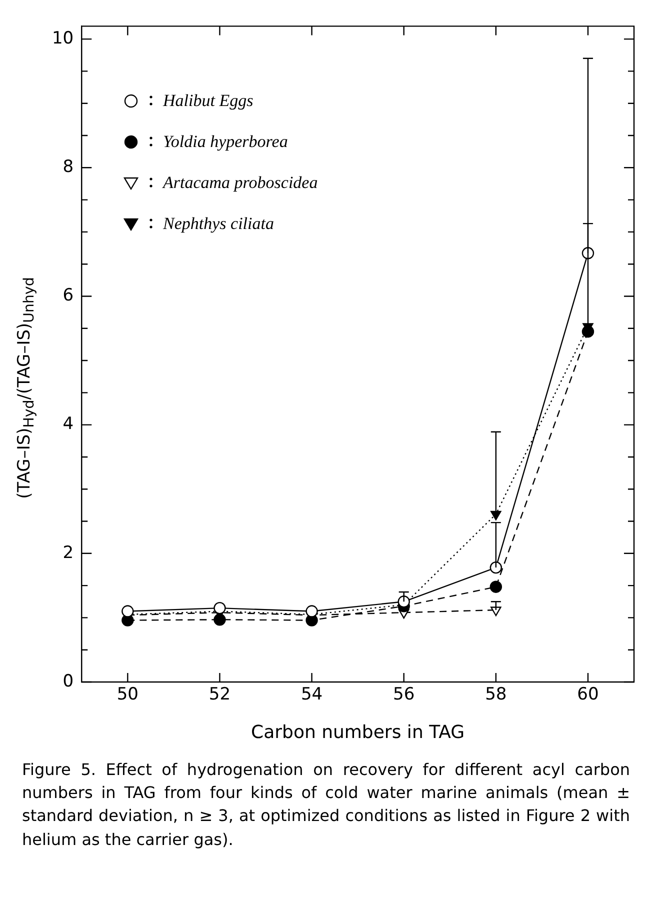 Image resolution: width=652 pixels, height=903 pixels. What do you see at coordinates (240, 182) in the screenshot?
I see `legend-label: Artacama proboscidea` at bounding box center [240, 182].